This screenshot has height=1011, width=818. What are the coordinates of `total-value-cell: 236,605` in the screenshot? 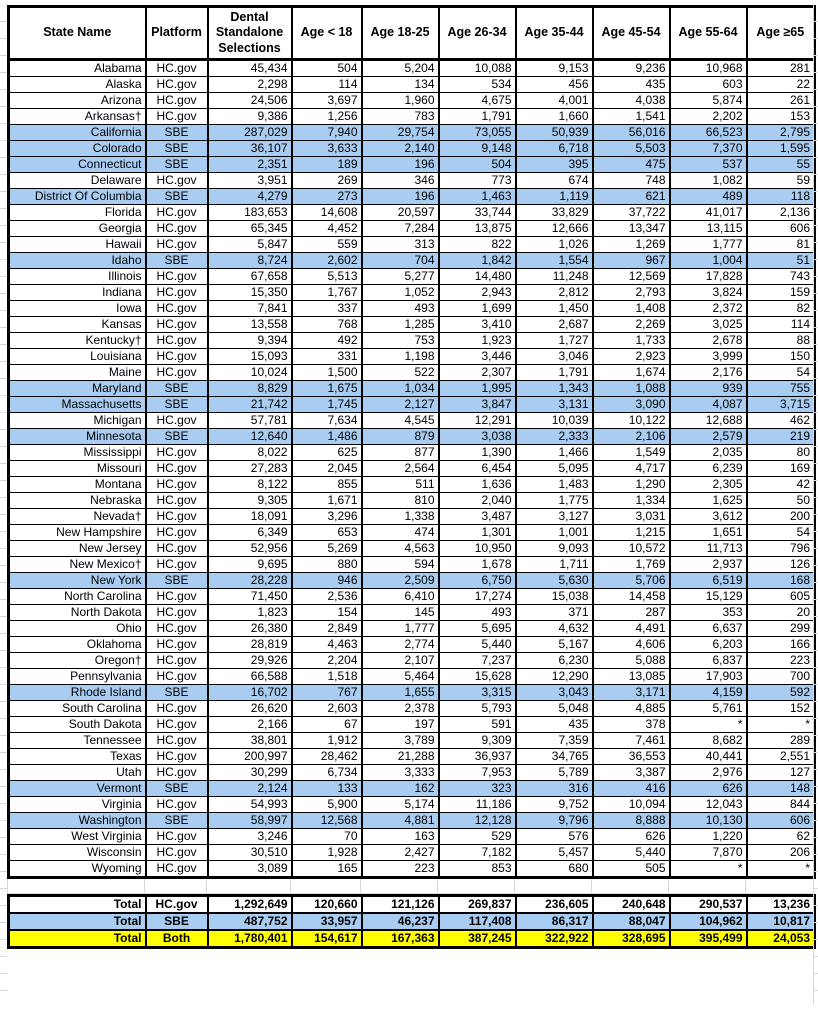 It's located at (554, 904).